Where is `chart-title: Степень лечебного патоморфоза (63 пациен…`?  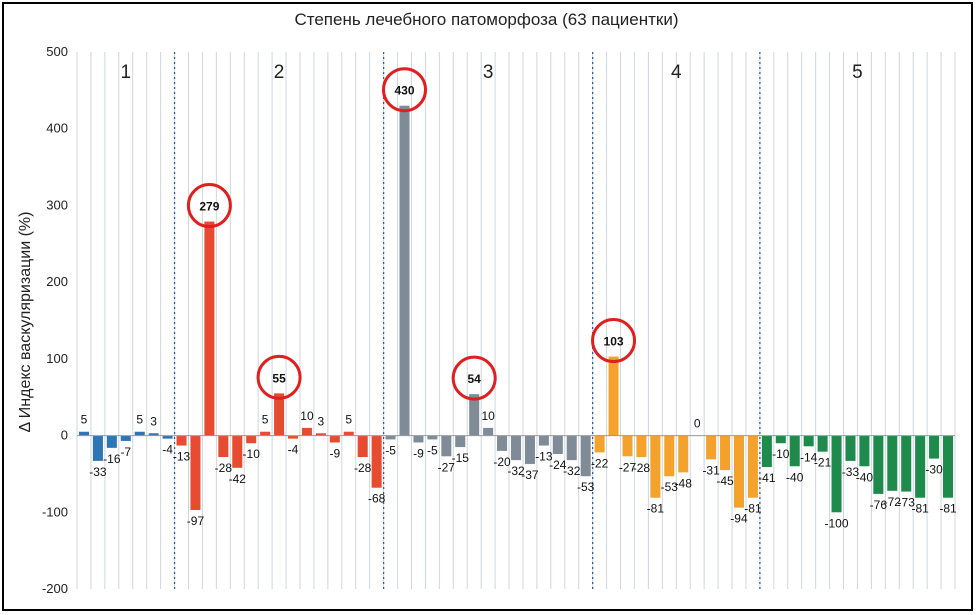 chart-title: Степень лечебного патоморфоза (63 пациен… is located at coordinates (486, 19).